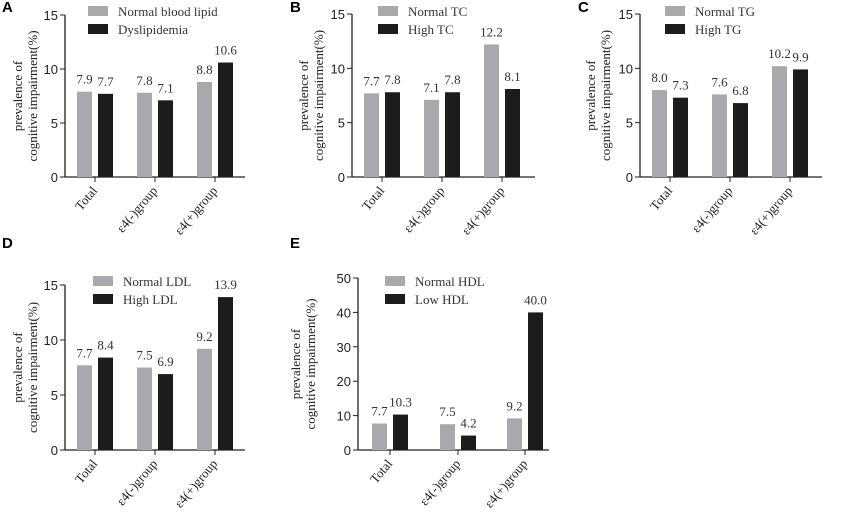 The width and height of the screenshot is (850, 513). Describe the element at coordinates (800, 56) in the screenshot. I see `data-label: 9.9` at that location.